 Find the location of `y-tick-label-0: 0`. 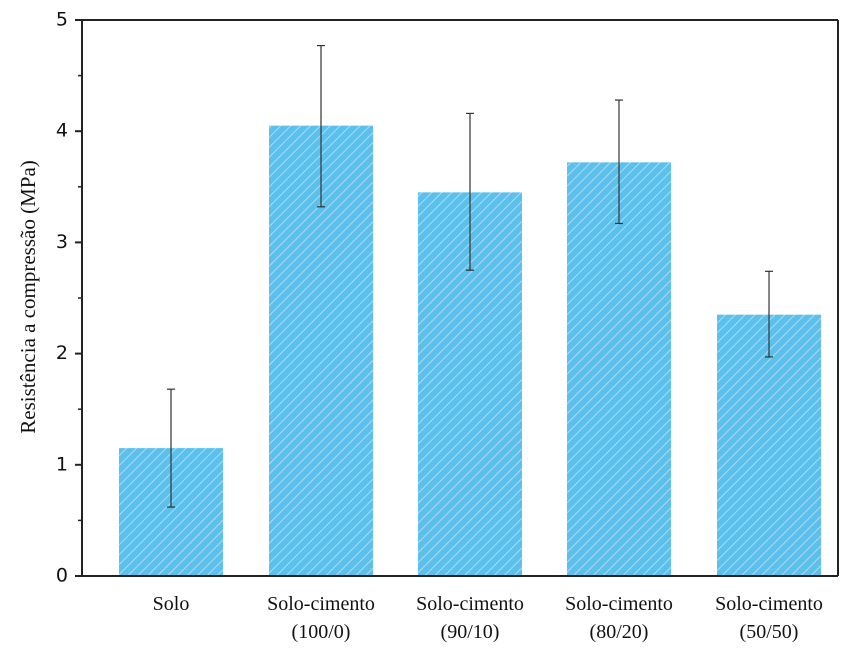

y-tick-label-0: 0 is located at coordinates (62, 576).